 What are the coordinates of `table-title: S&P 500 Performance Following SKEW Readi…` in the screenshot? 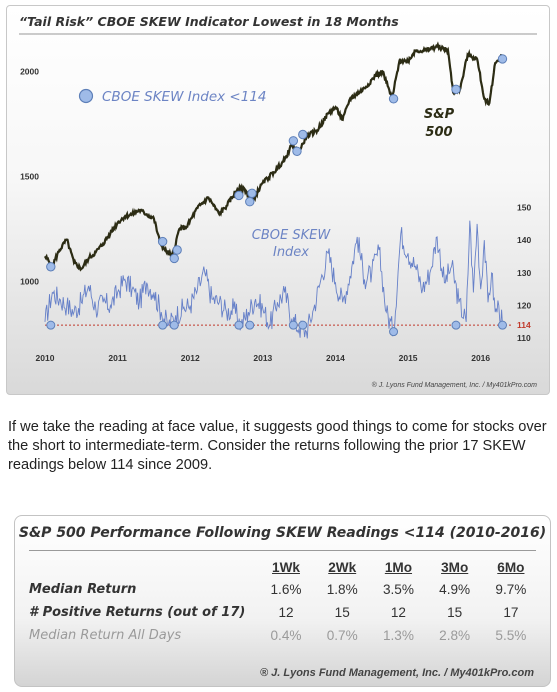 It's located at (282, 533).